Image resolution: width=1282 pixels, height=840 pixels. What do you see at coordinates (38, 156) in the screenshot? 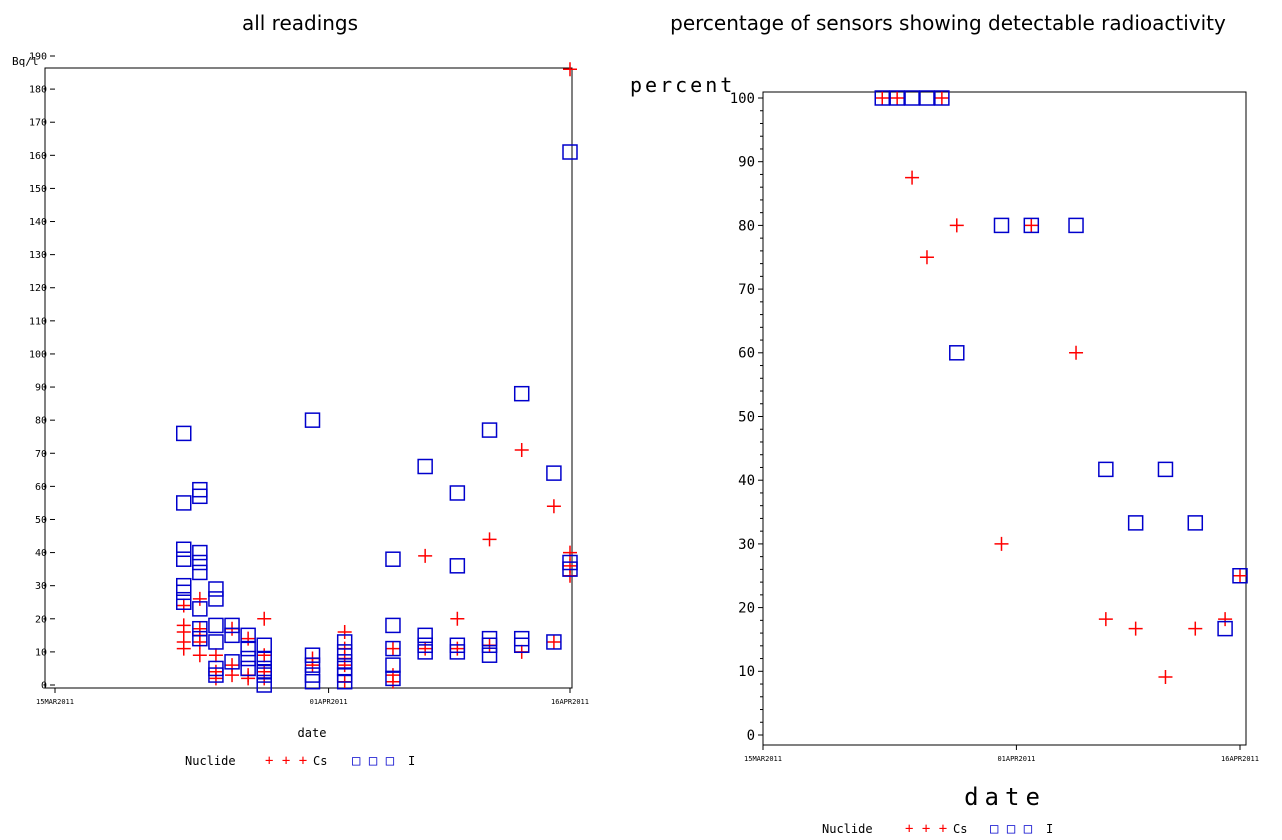
I see `y-tick-label: 160` at bounding box center [38, 156].